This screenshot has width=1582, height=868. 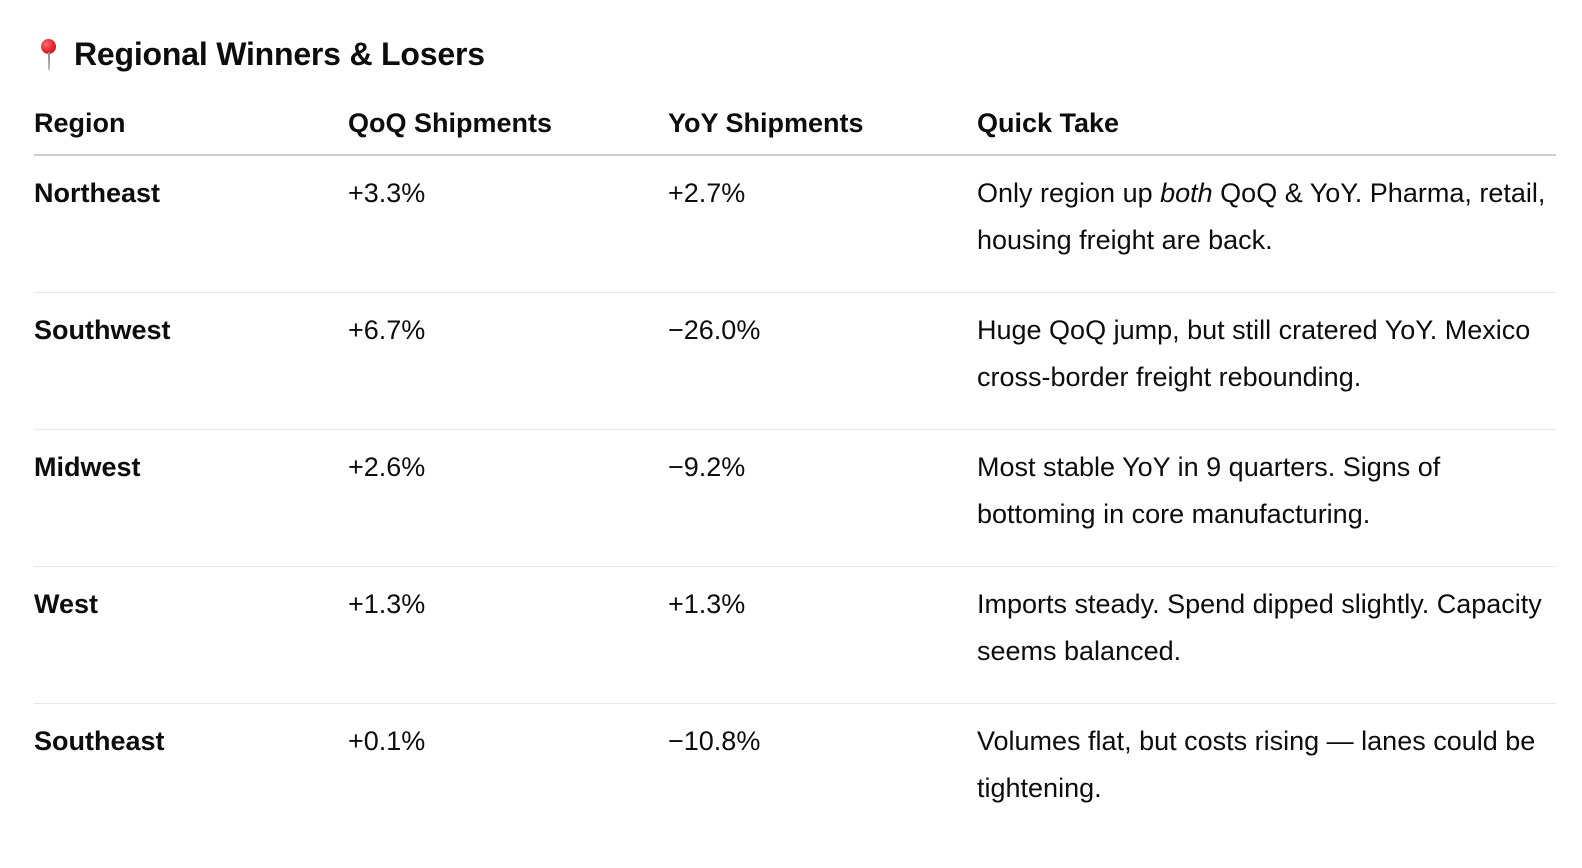 What do you see at coordinates (822, 224) in the screenshot?
I see `yoy-cell: +2.7%` at bounding box center [822, 224].